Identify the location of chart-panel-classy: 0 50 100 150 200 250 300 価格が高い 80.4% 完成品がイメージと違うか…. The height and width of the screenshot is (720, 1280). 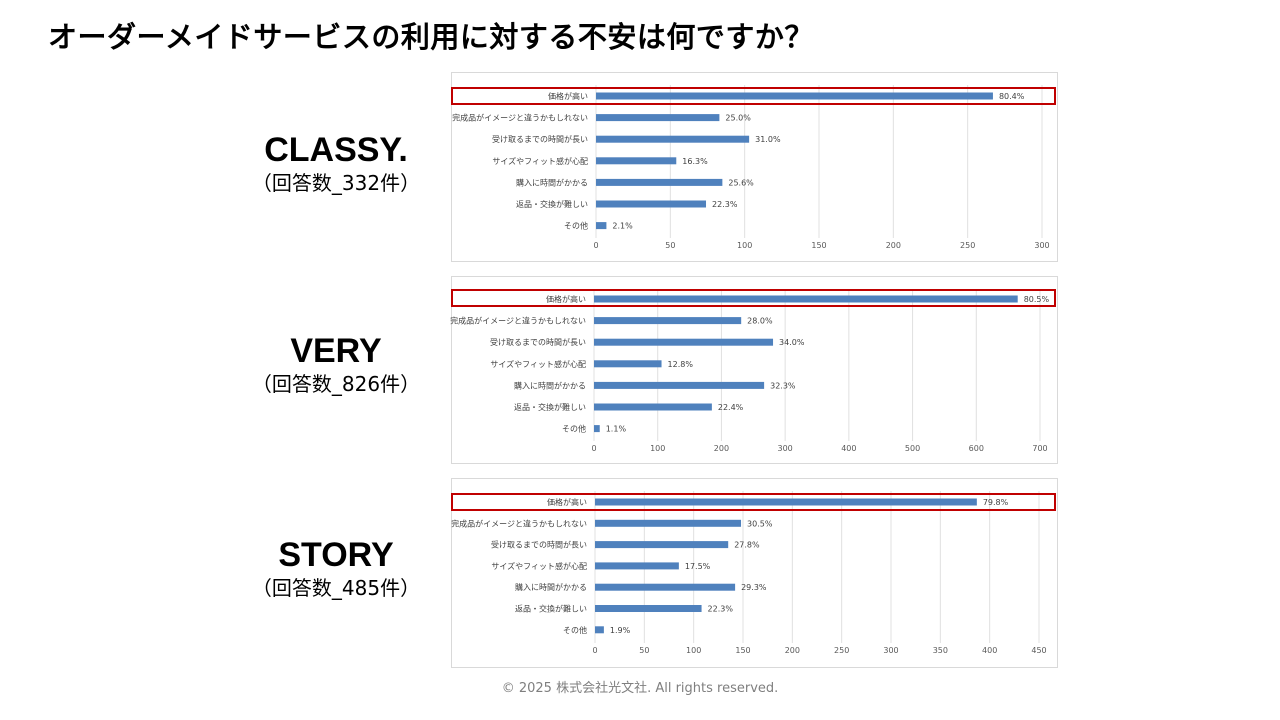
(754, 167).